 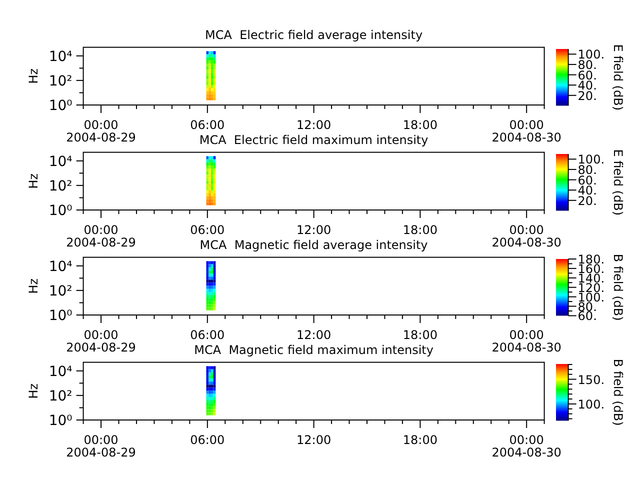 What do you see at coordinates (591, 404) in the screenshot?
I see `color-bar-label: 100.` at bounding box center [591, 404].